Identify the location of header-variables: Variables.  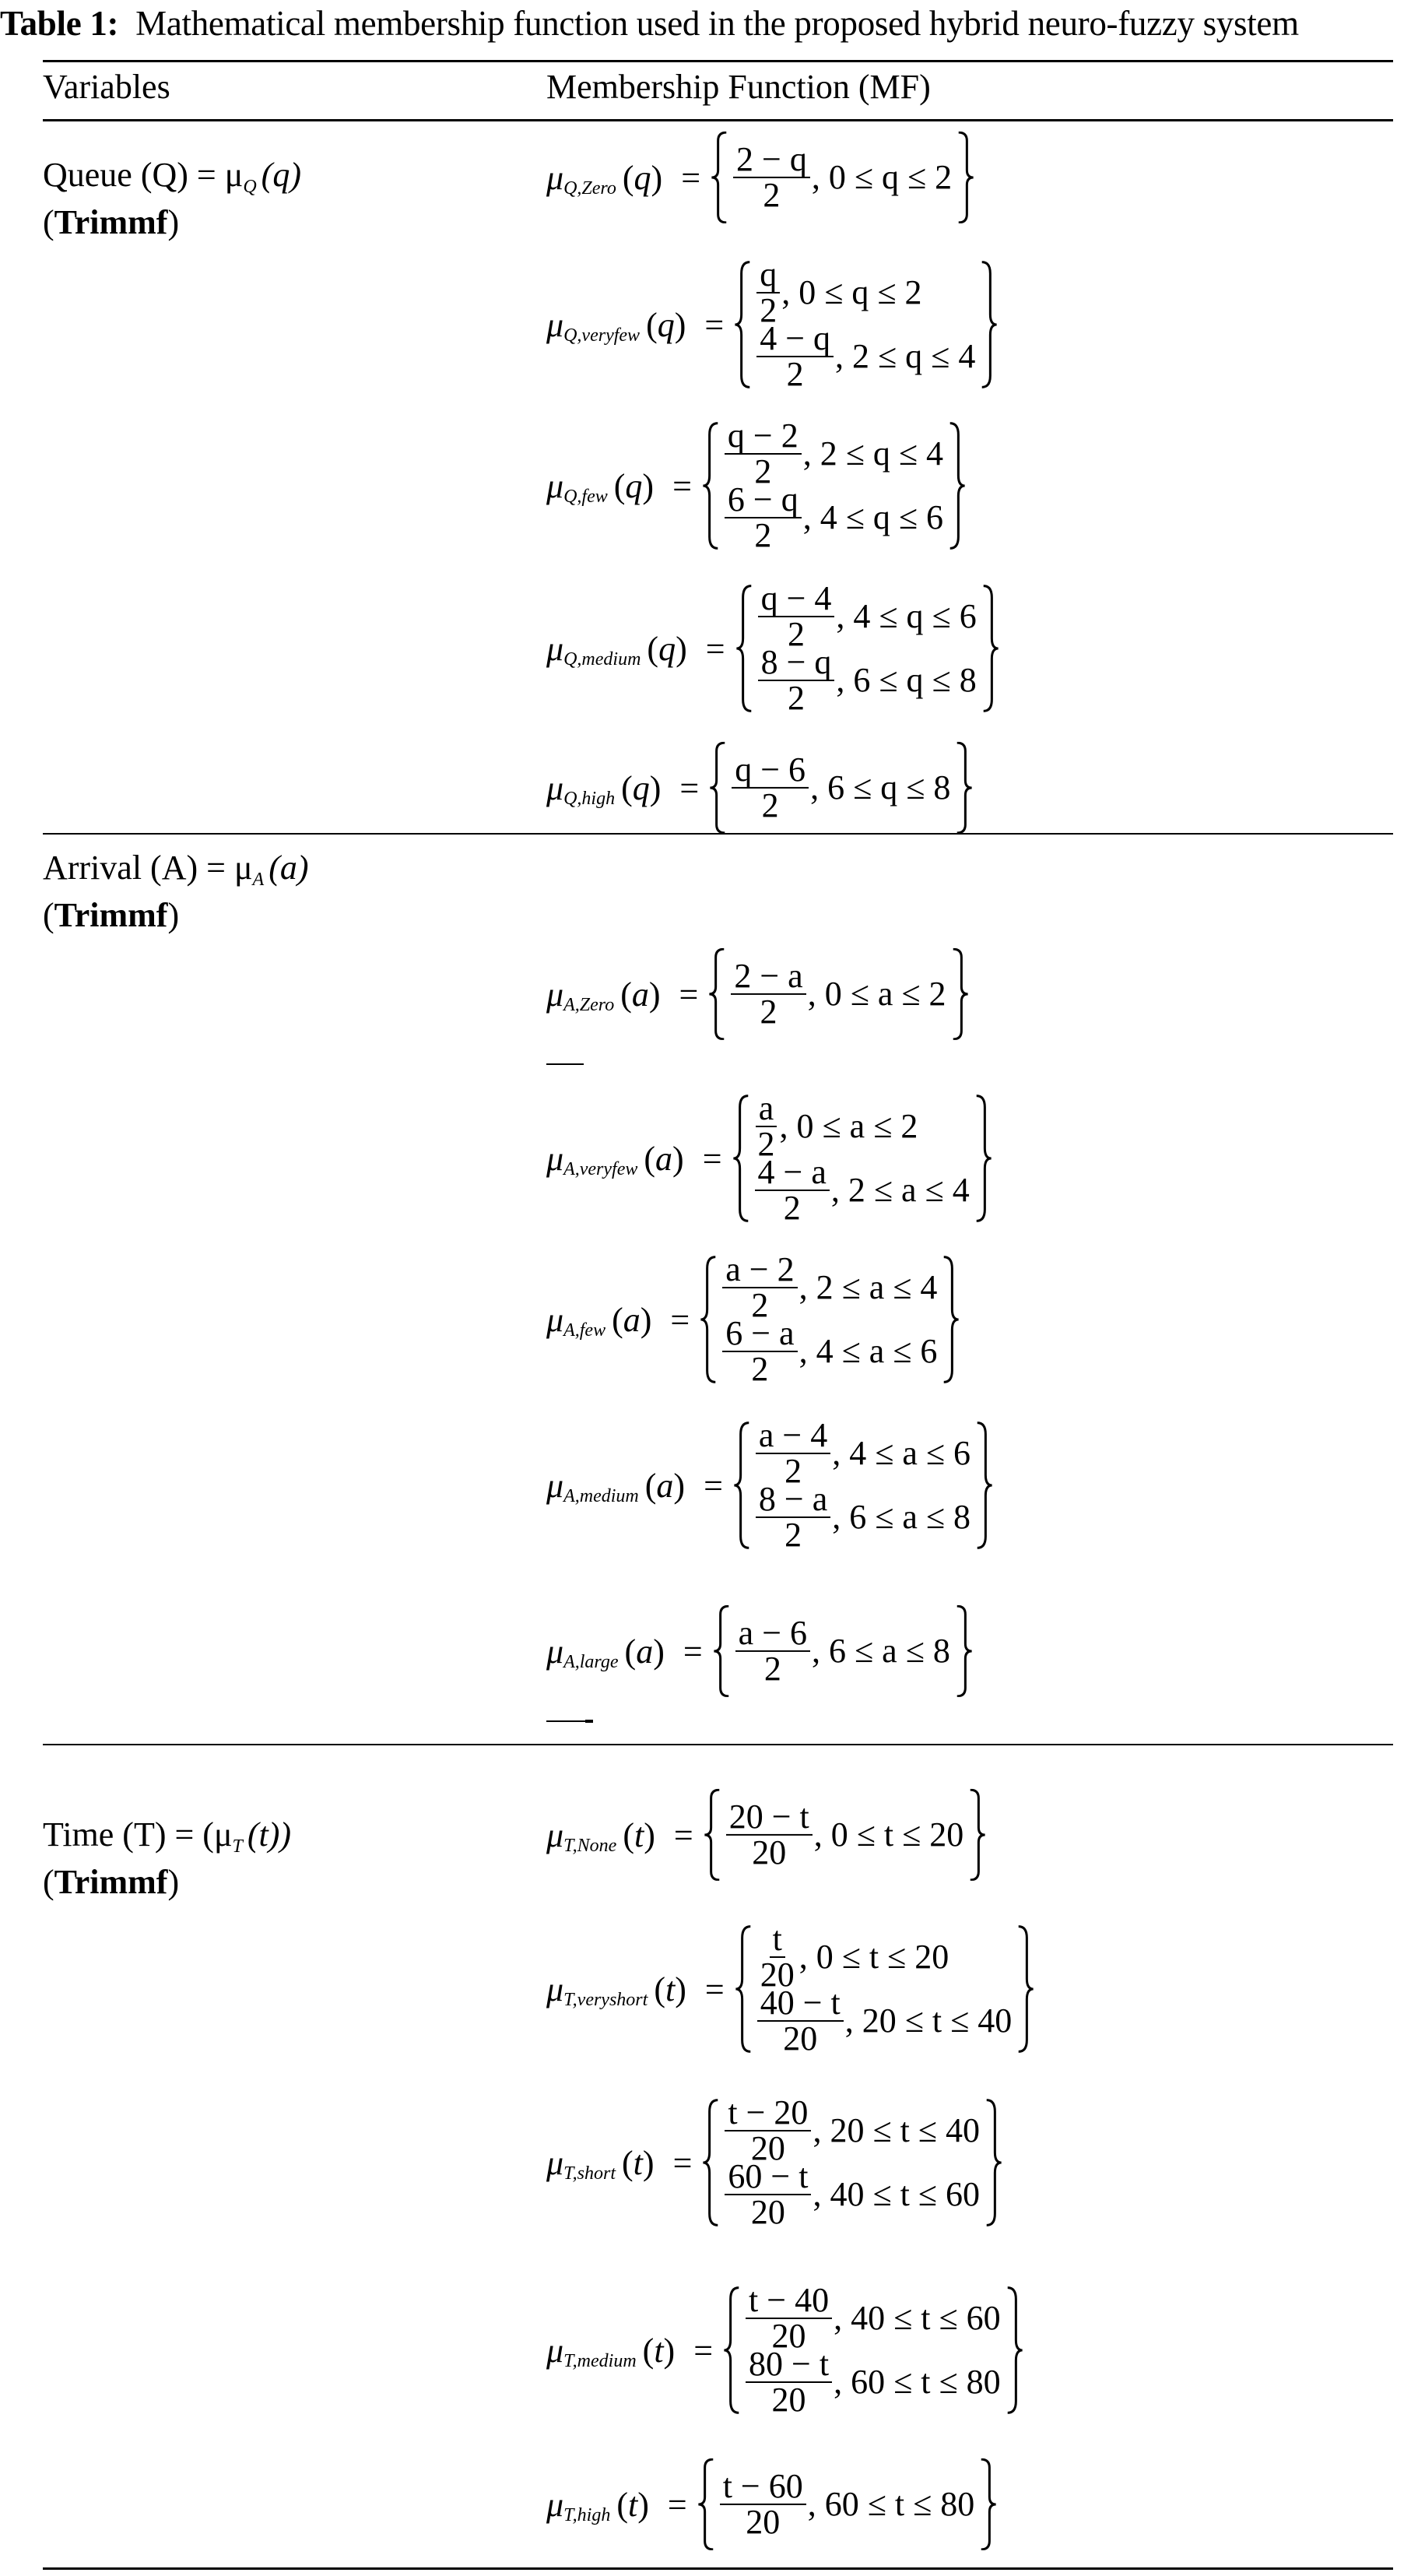
(107, 87).